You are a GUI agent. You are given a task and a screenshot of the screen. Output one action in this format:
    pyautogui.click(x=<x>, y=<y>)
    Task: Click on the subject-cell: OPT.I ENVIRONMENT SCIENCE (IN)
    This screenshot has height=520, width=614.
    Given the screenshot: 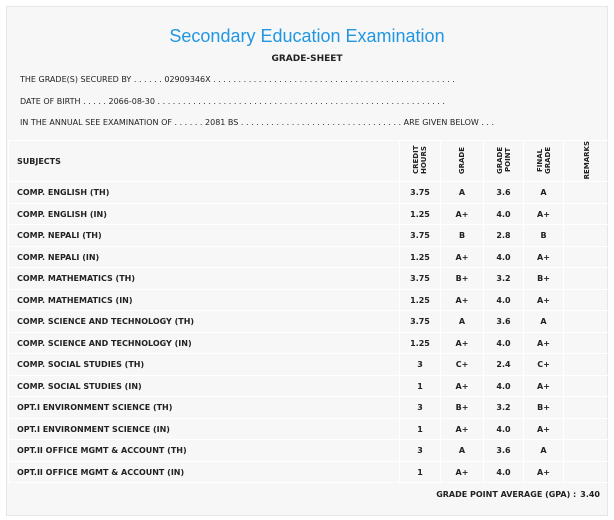 What is the action you would take?
    pyautogui.click(x=204, y=429)
    